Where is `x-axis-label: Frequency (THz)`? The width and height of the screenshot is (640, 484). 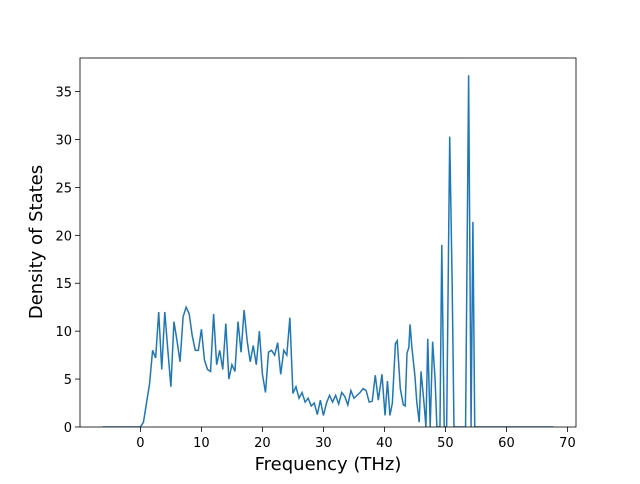
x-axis-label: Frequency (THz) is located at coordinates (328, 464).